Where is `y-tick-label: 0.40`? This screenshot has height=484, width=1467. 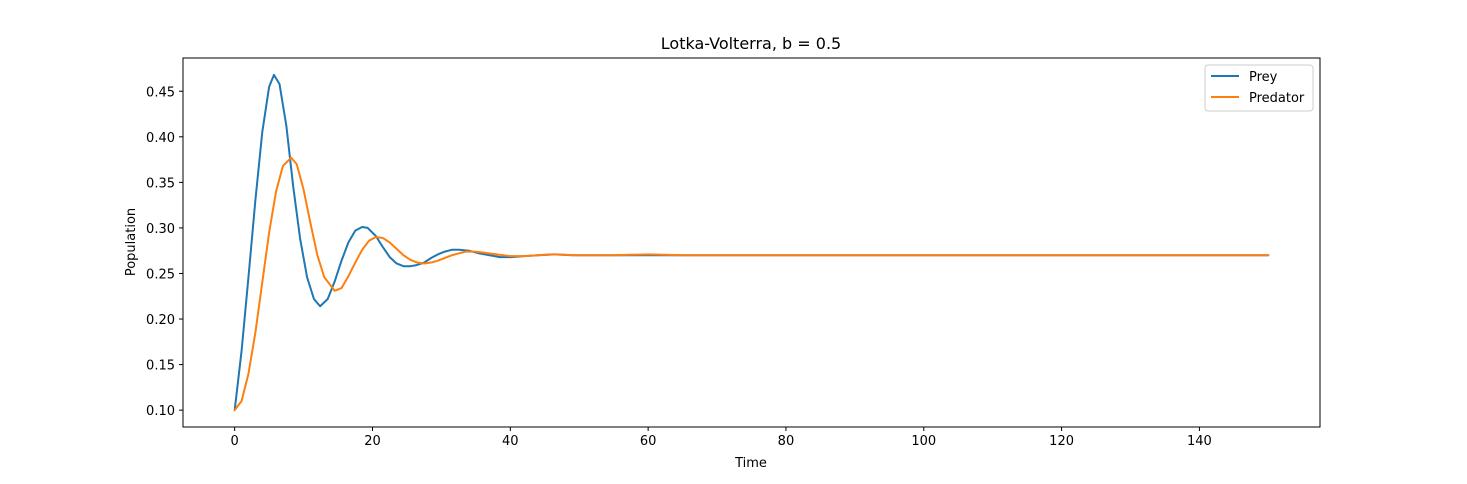
y-tick-label: 0.40 is located at coordinates (160, 138).